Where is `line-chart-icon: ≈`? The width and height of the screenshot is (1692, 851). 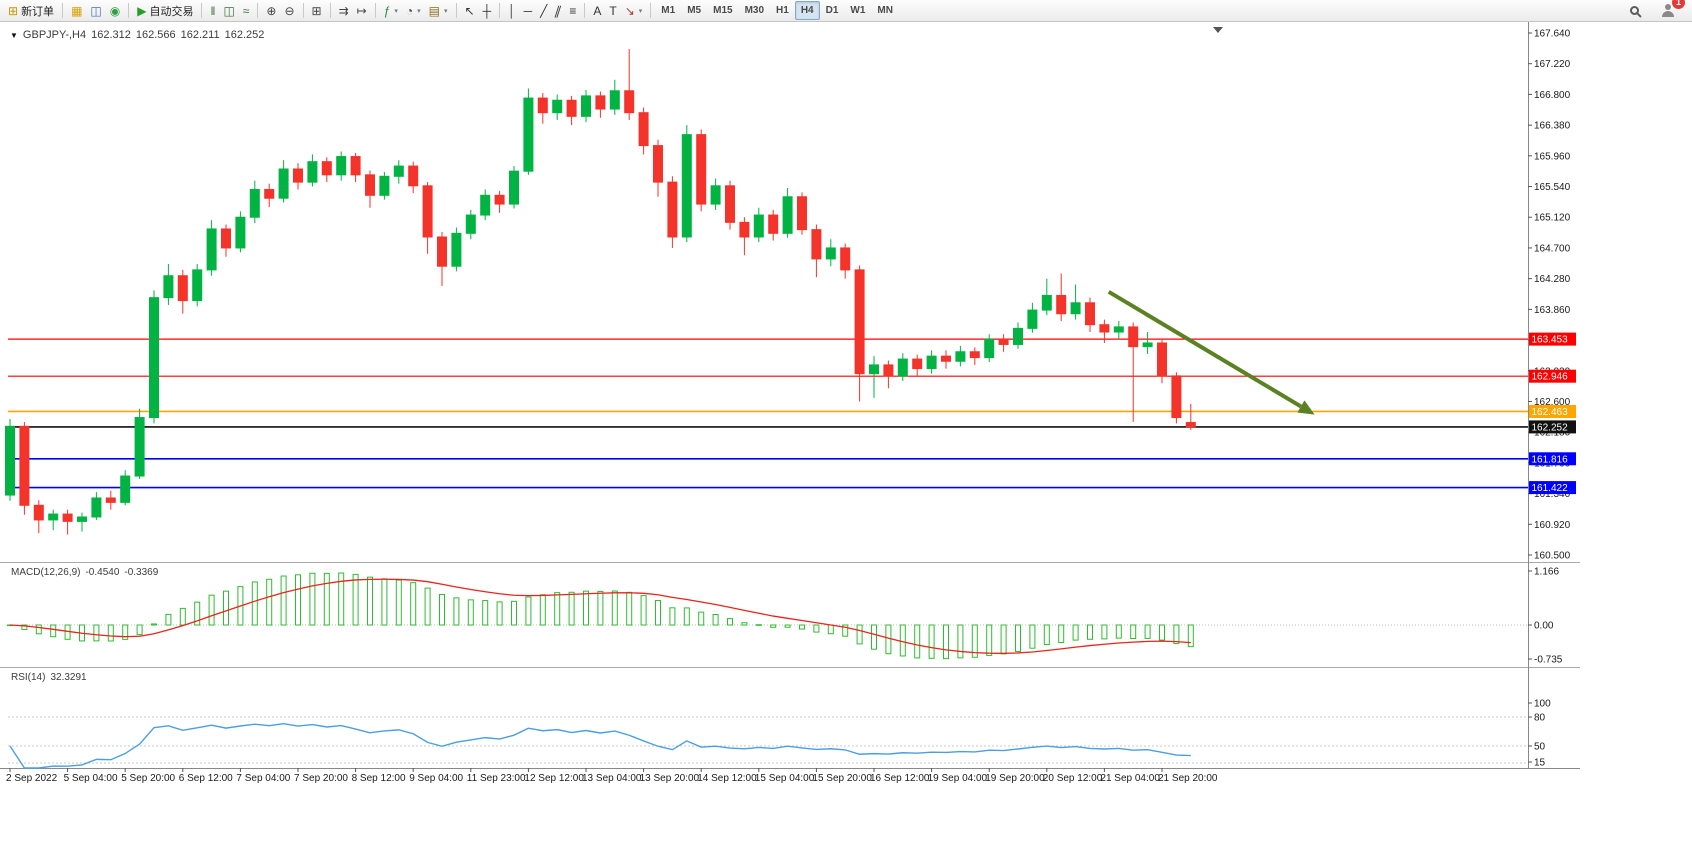
line-chart-icon: ≈ is located at coordinates (246, 10).